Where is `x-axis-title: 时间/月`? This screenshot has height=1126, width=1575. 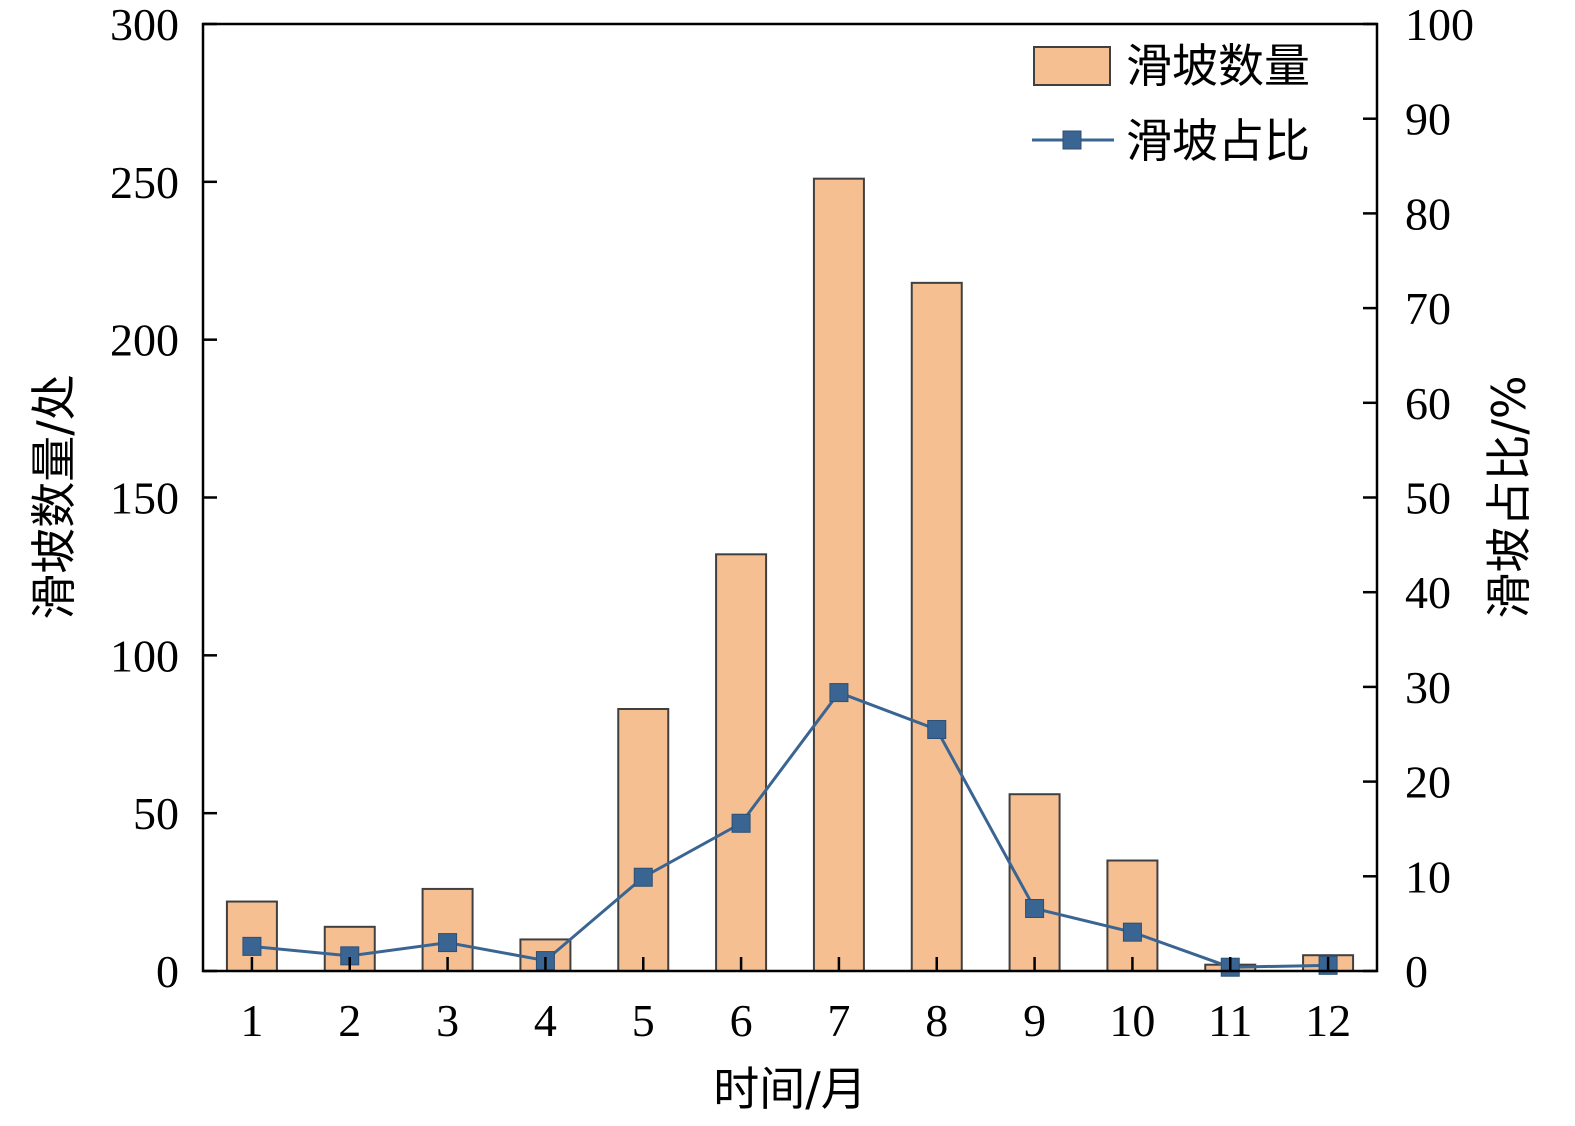 x-axis-title: 时间/月 is located at coordinates (790, 1089).